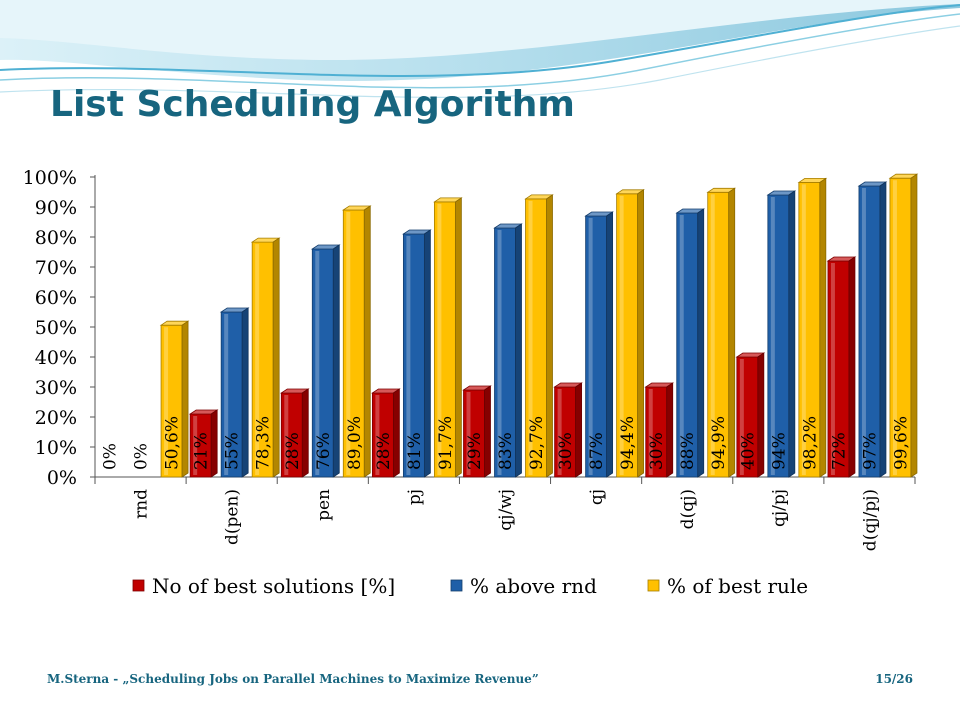  What do you see at coordinates (901, 443) in the screenshot?
I see `data-label: 99,6%` at bounding box center [901, 443].